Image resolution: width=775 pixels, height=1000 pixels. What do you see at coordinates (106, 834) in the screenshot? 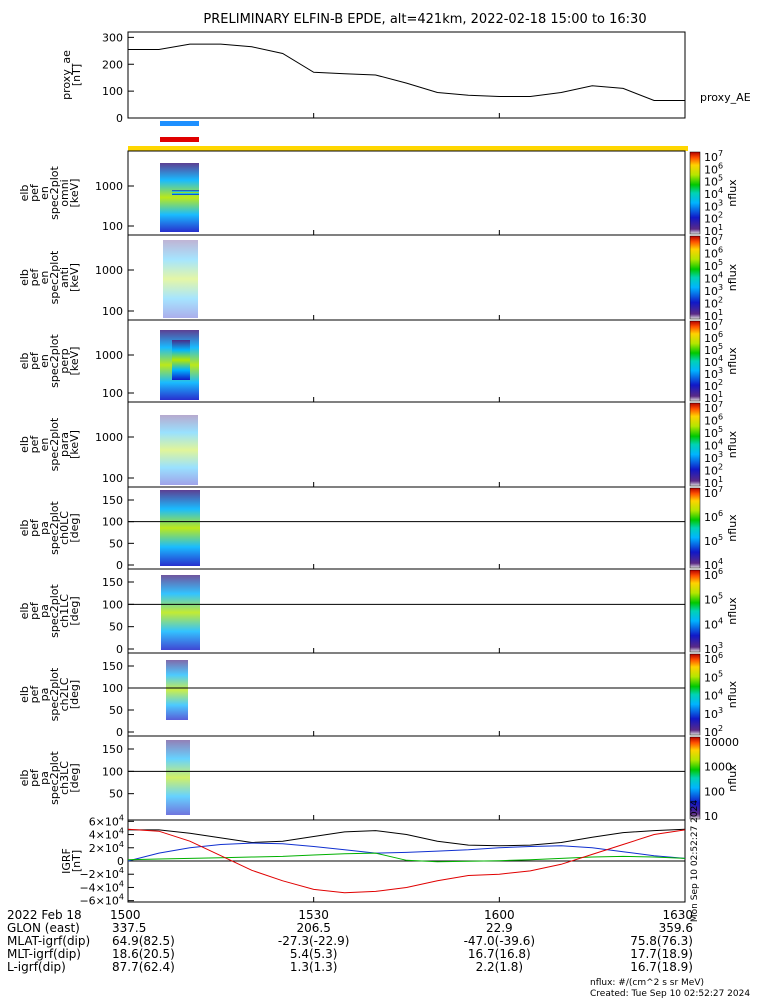
I see `igrf-ytick-label: 4×10⁴` at bounding box center [106, 834].